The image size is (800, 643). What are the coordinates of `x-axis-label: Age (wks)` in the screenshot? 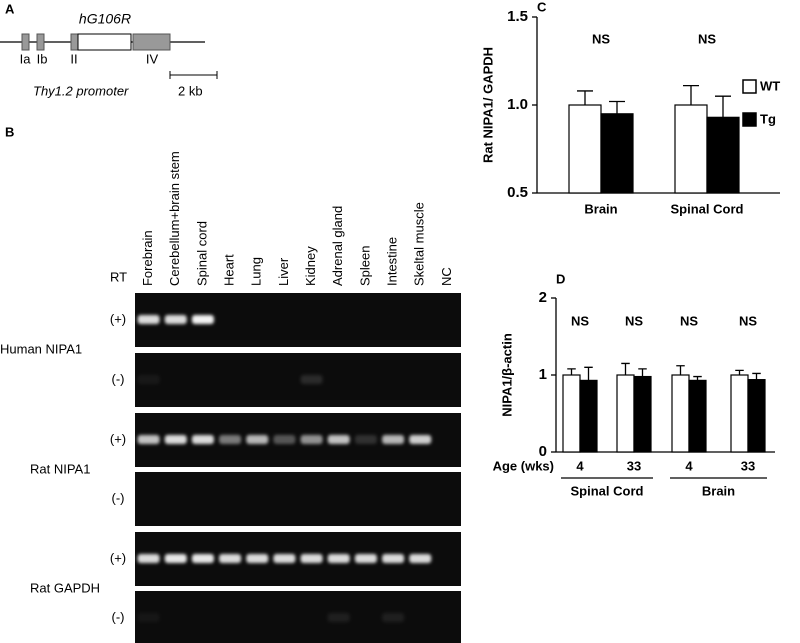 It's located at (523, 465).